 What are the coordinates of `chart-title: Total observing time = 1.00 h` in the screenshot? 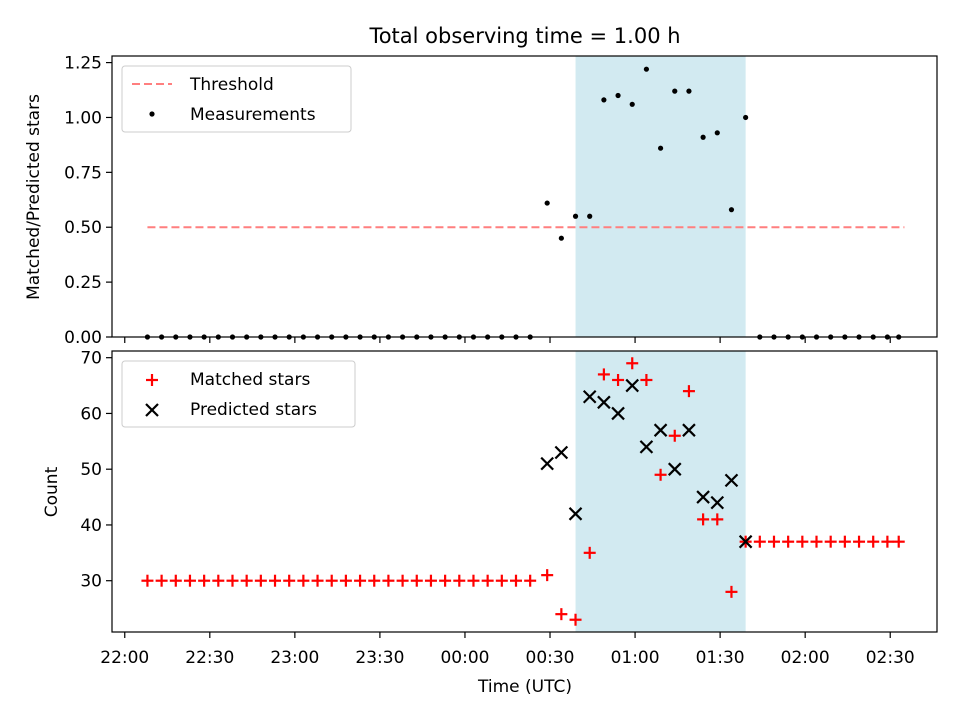 It's located at (524, 36).